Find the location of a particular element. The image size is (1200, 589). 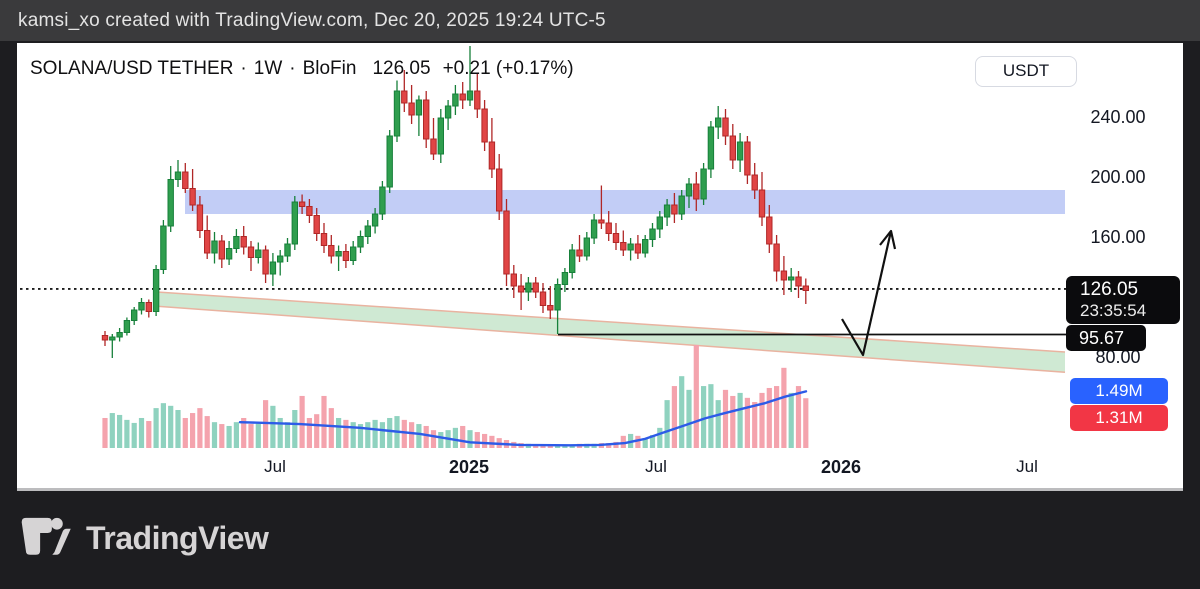

tradingview-logo-icon is located at coordinates (46, 536).